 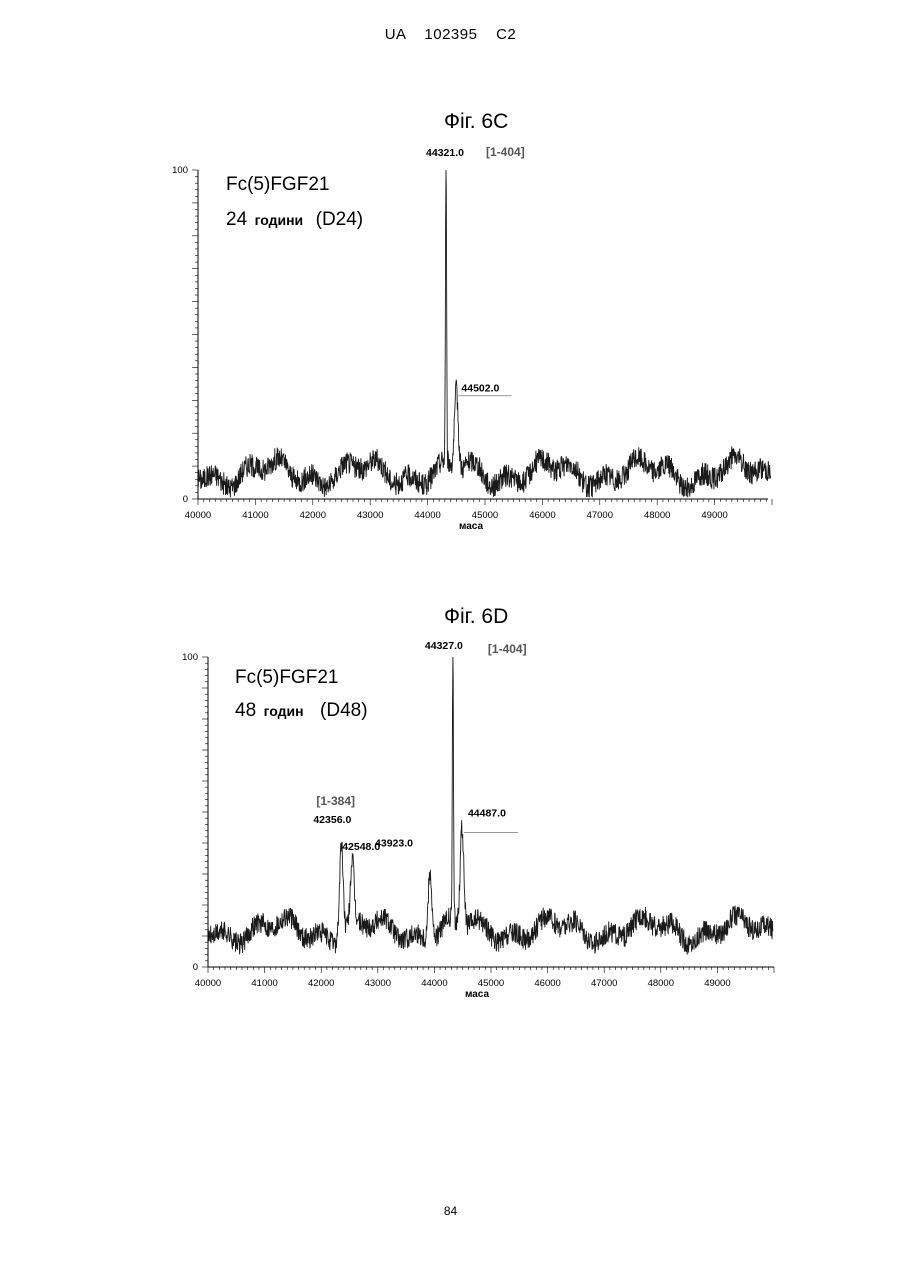 What do you see at coordinates (450, 34) in the screenshot?
I see `patent-header: UA 102395 C2` at bounding box center [450, 34].